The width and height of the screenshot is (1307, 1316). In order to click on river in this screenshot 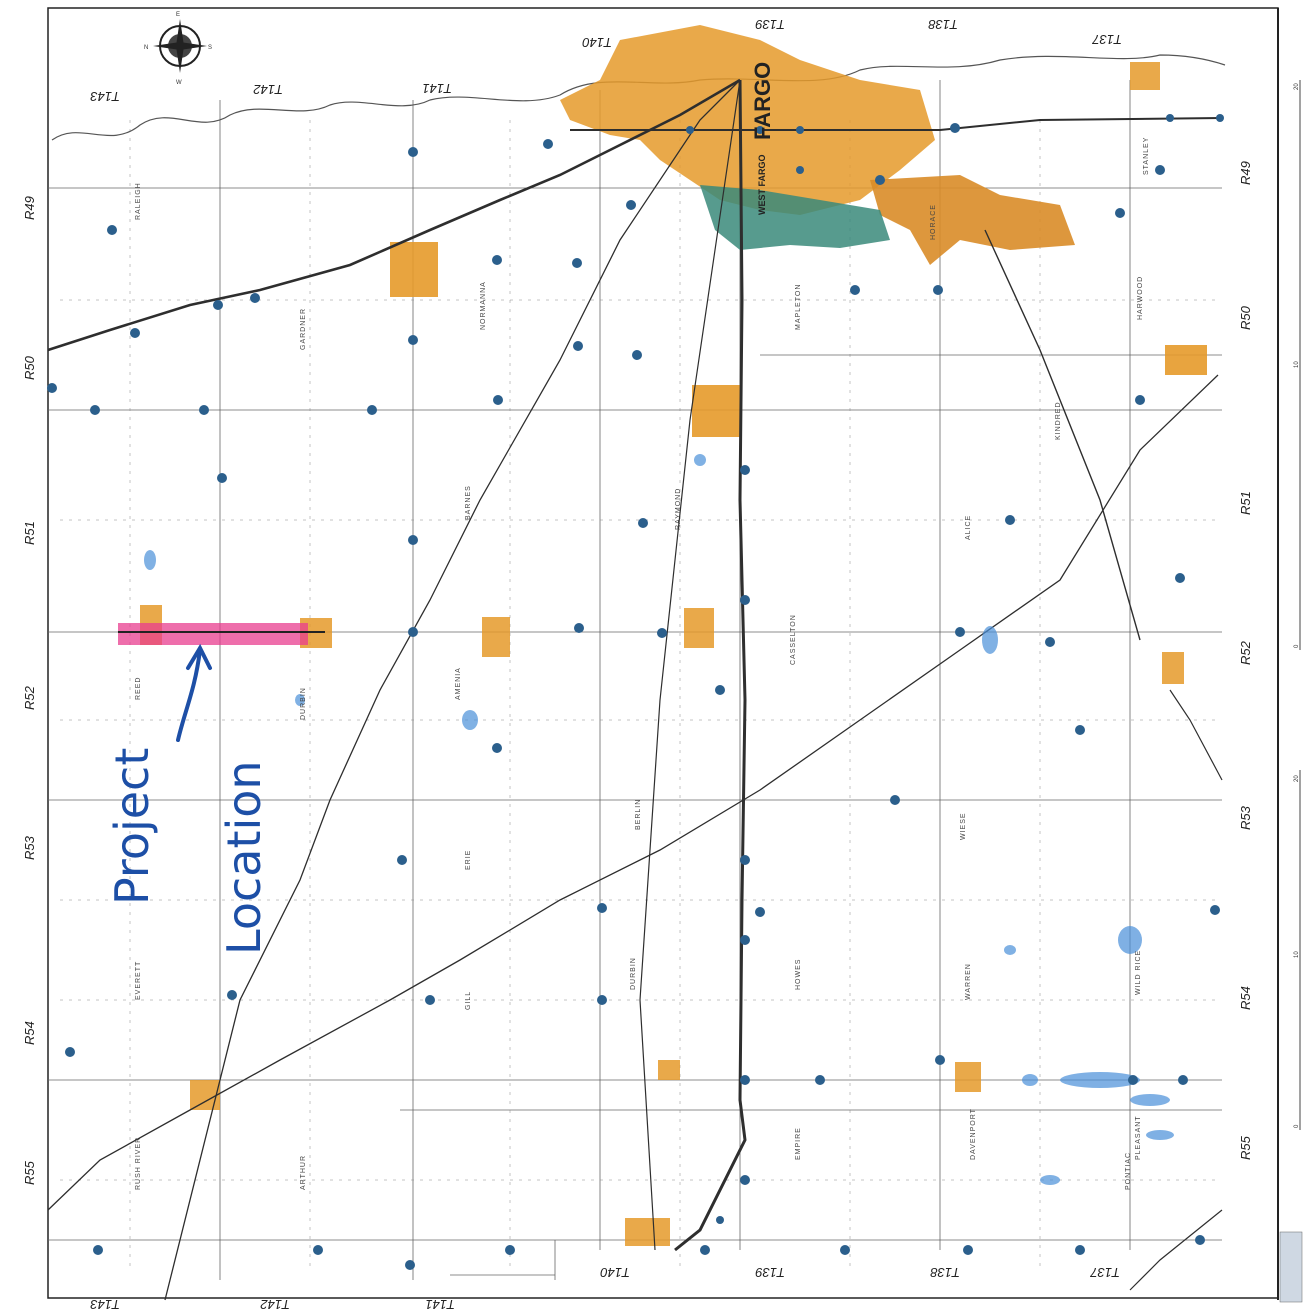, I will do `click(638, 97)`.